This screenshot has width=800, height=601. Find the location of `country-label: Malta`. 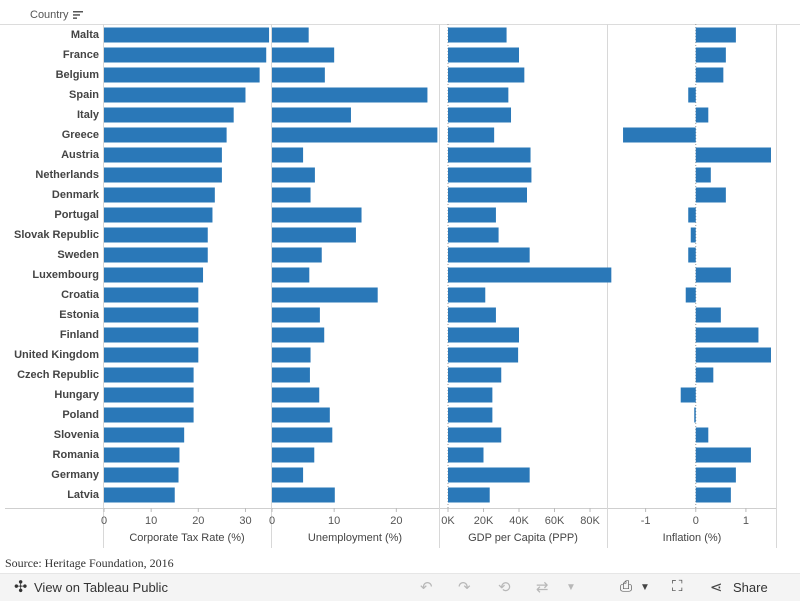

country-label: Malta is located at coordinates (85, 35).